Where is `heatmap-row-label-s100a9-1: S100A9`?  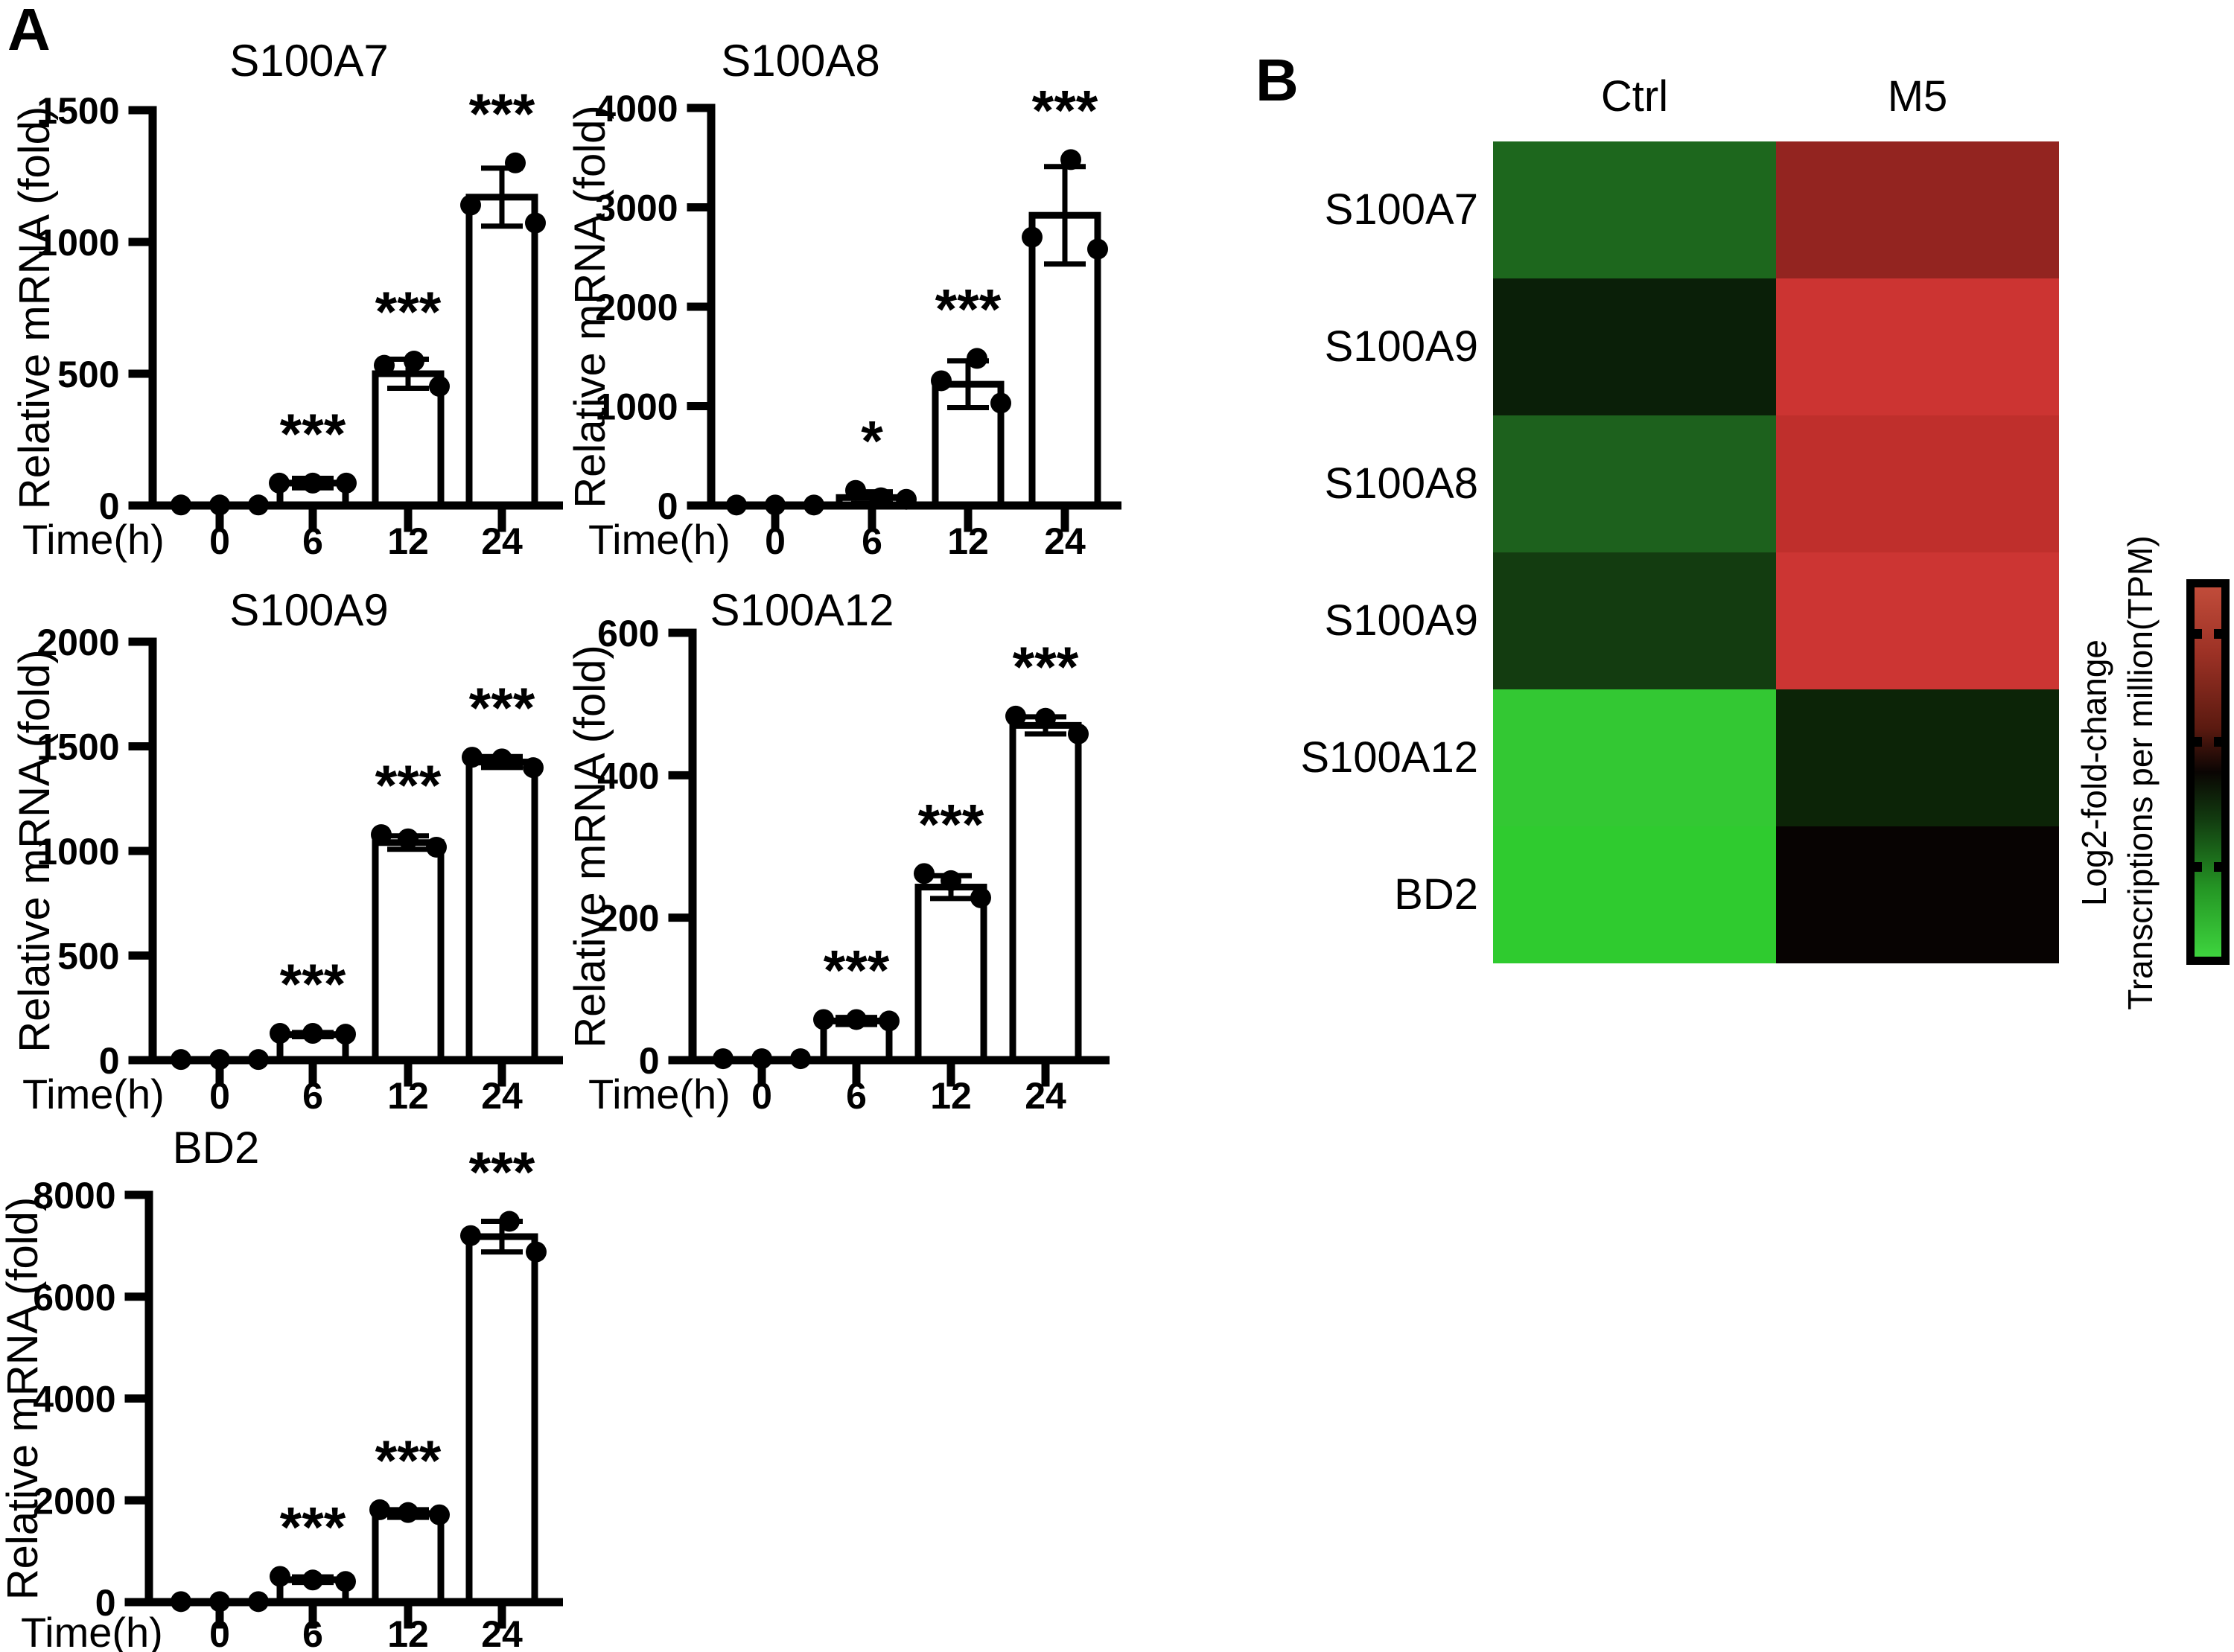
heatmap-row-label-s100a9-1: S100A9 is located at coordinates (1401, 346).